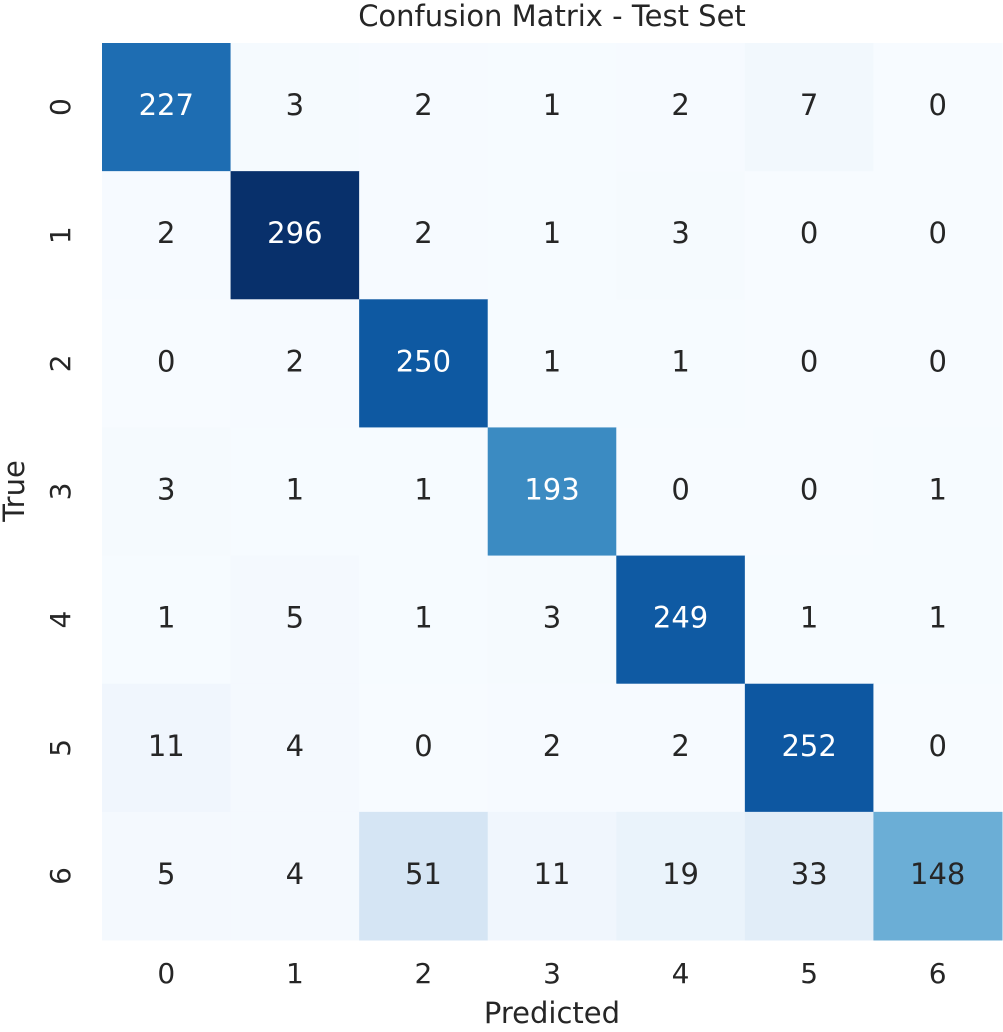  What do you see at coordinates (681, 973) in the screenshot?
I see `x-tick-label: 4` at bounding box center [681, 973].